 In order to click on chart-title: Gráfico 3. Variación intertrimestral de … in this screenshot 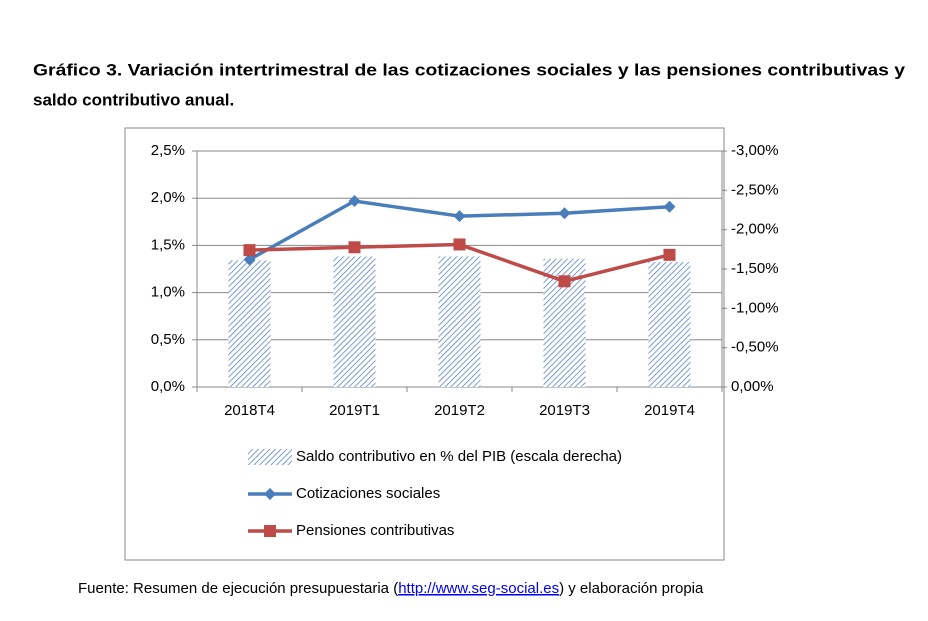, I will do `click(469, 69)`.